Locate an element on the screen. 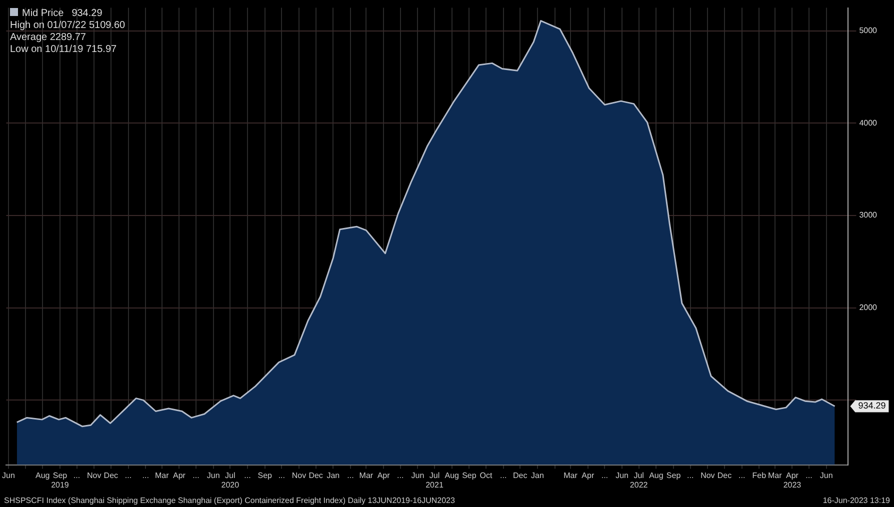  x-tick-label: Sep 2019 is located at coordinates (60, 480).